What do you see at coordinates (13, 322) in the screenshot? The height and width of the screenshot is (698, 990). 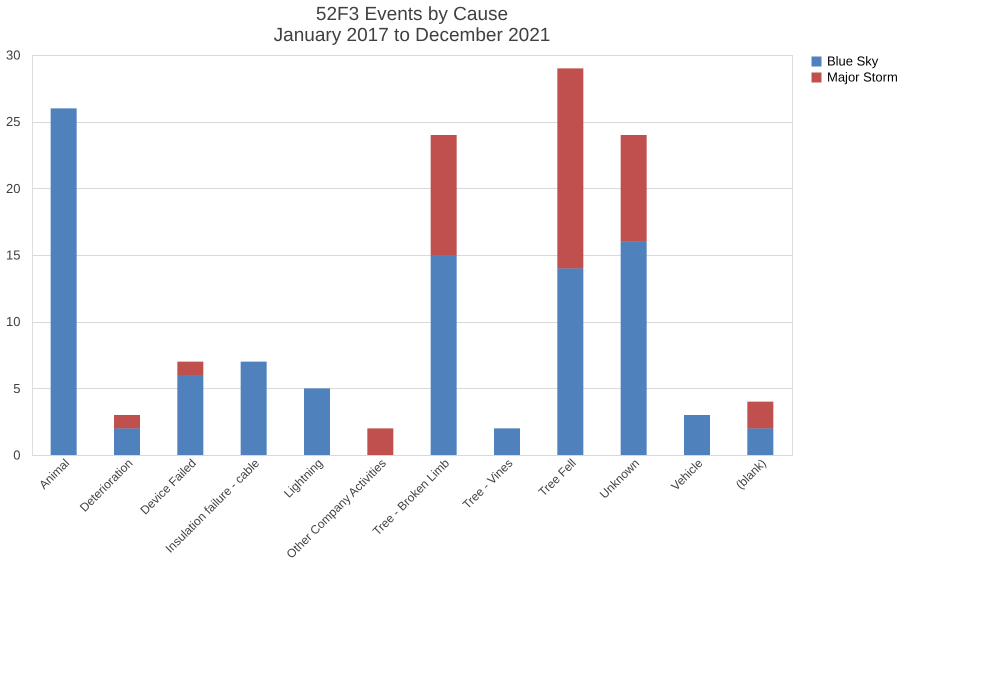 I see `y-tick-label: 10` at bounding box center [13, 322].